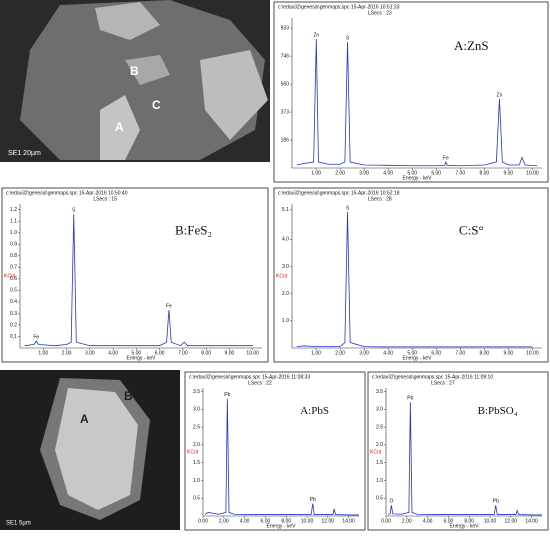 The image size is (550, 537). Describe the element at coordinates (328, 521) in the screenshot. I see `x-tick-label: 12.00` at that location.